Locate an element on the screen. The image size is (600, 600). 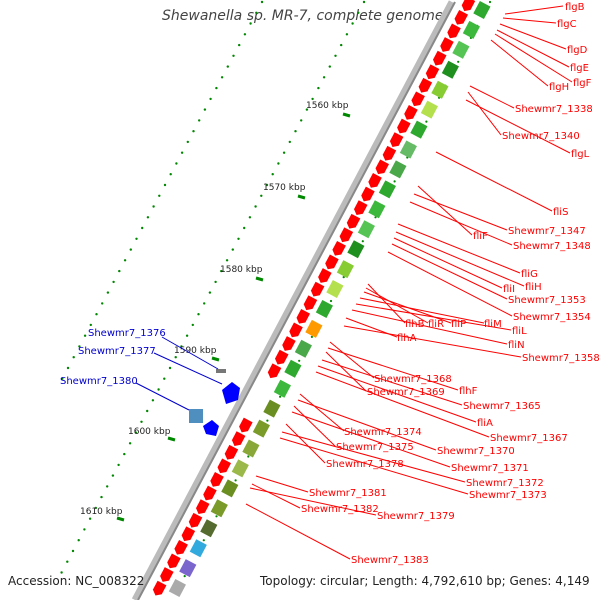
tick-label-1600: 1600 kbp is located at coordinates (149, 432).